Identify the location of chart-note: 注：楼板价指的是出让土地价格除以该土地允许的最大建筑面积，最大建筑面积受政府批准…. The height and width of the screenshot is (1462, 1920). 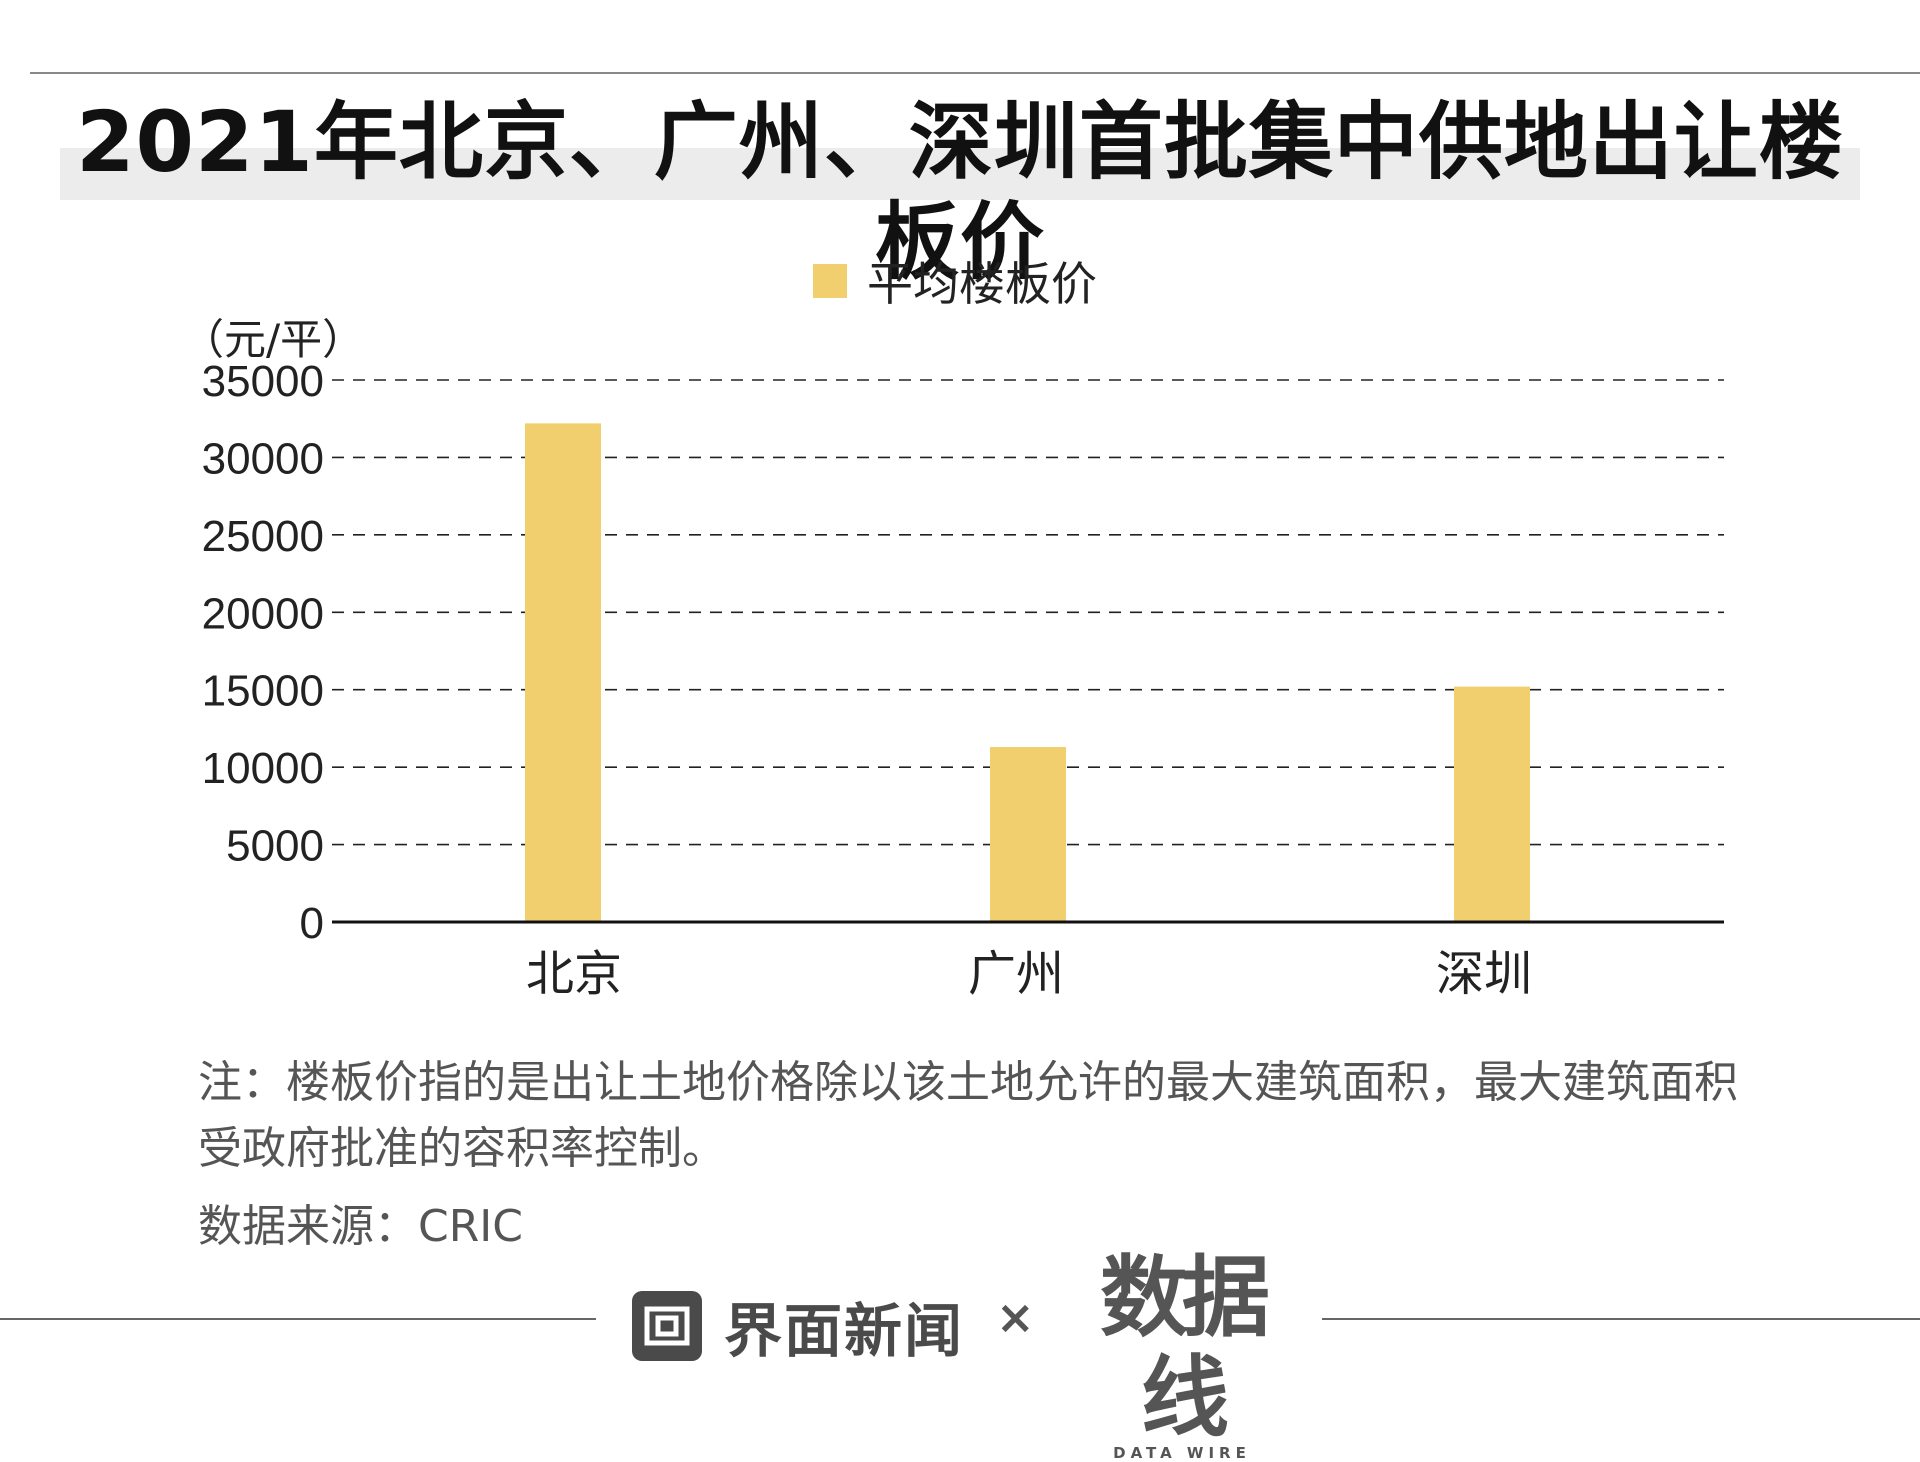
(968, 1115).